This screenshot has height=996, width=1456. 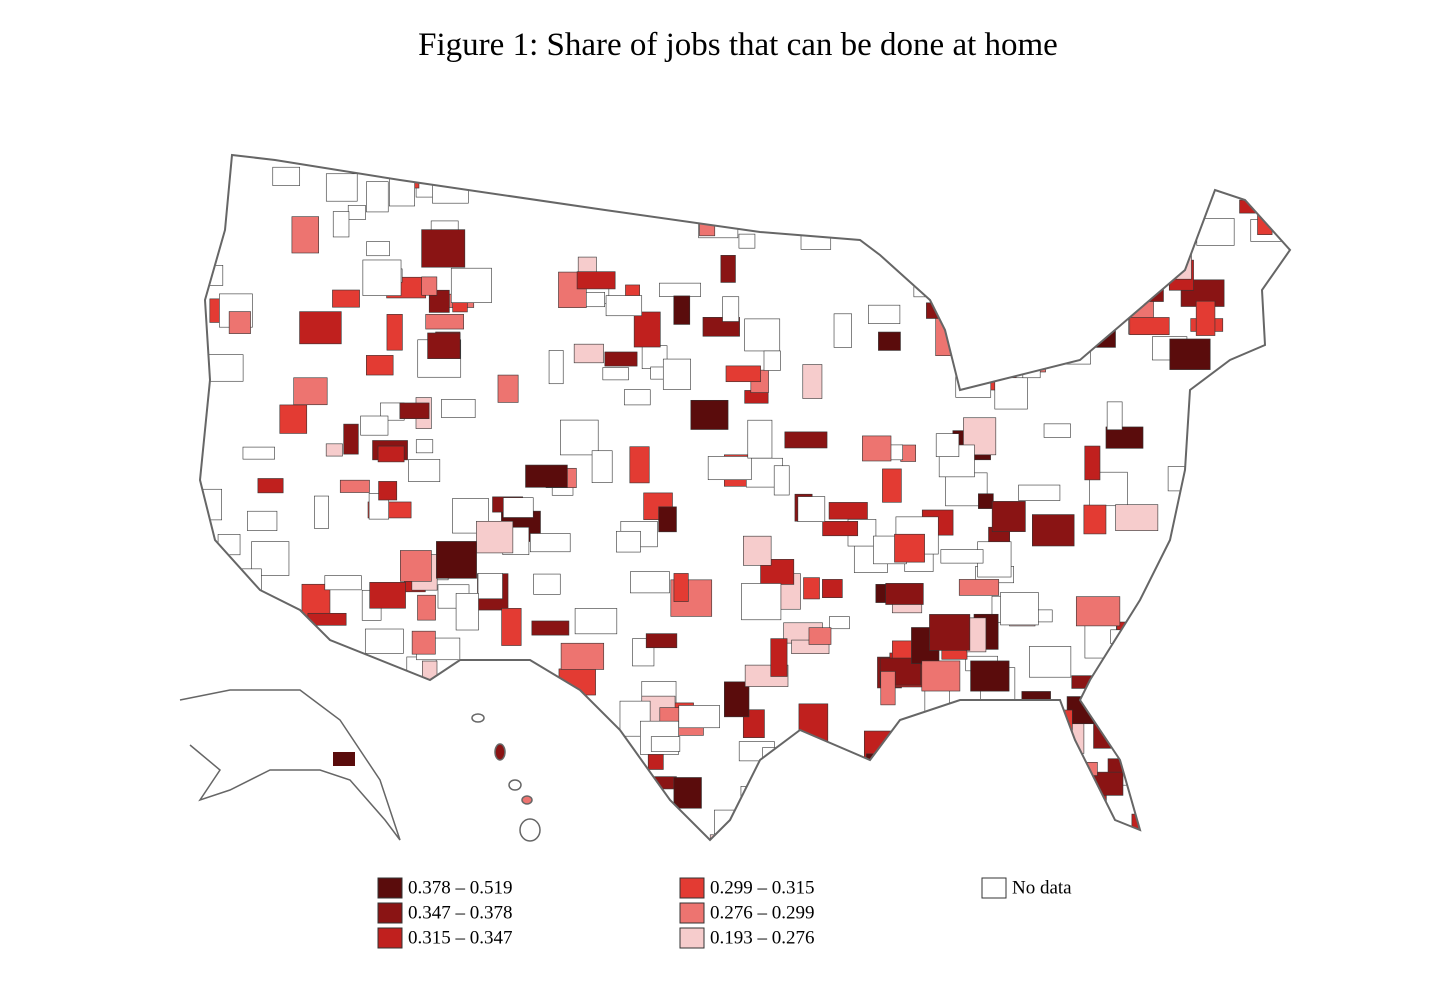 What do you see at coordinates (762, 912) in the screenshot?
I see `legend-label: 0.276 – 0.299` at bounding box center [762, 912].